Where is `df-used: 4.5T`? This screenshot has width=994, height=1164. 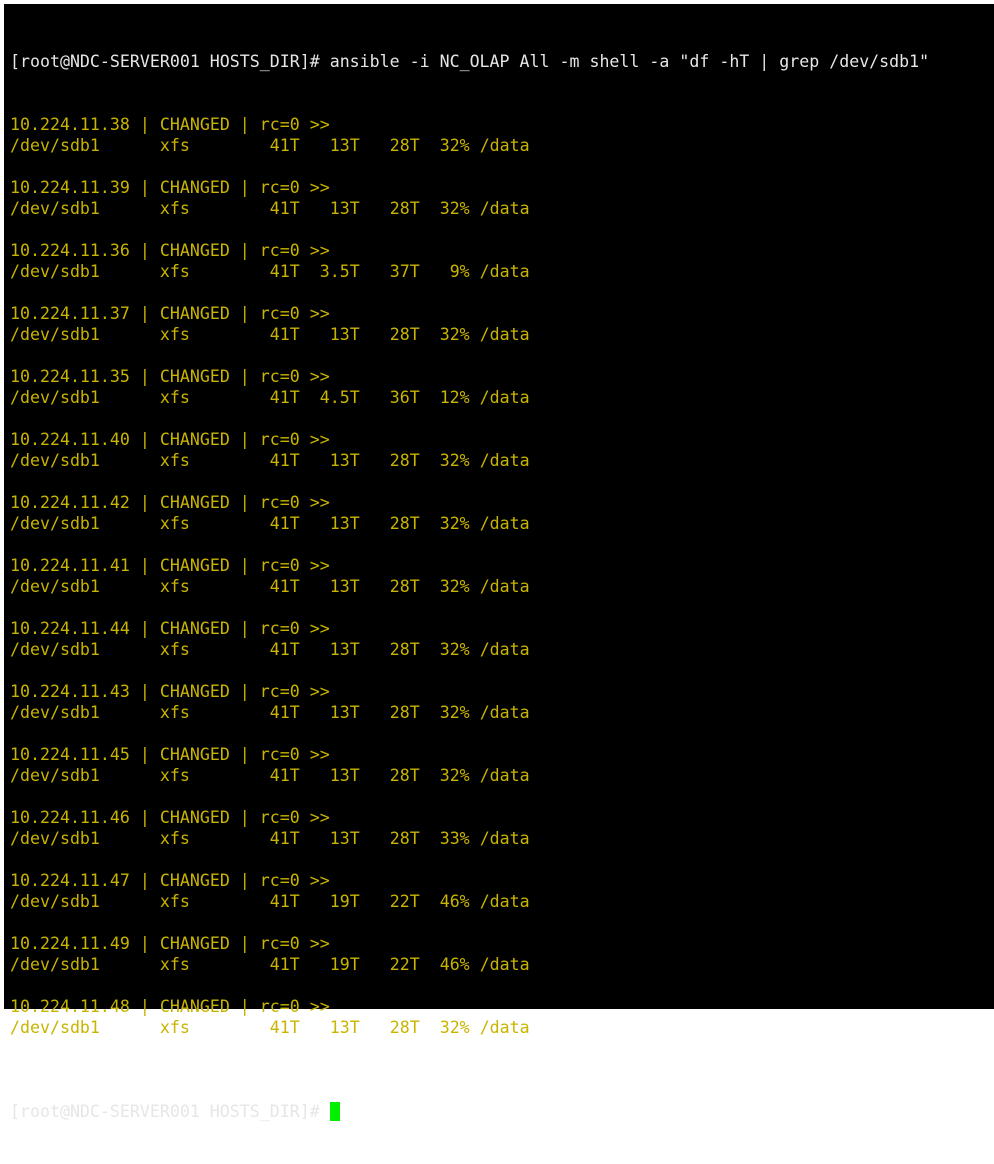
df-used: 4.5T is located at coordinates (339, 397).